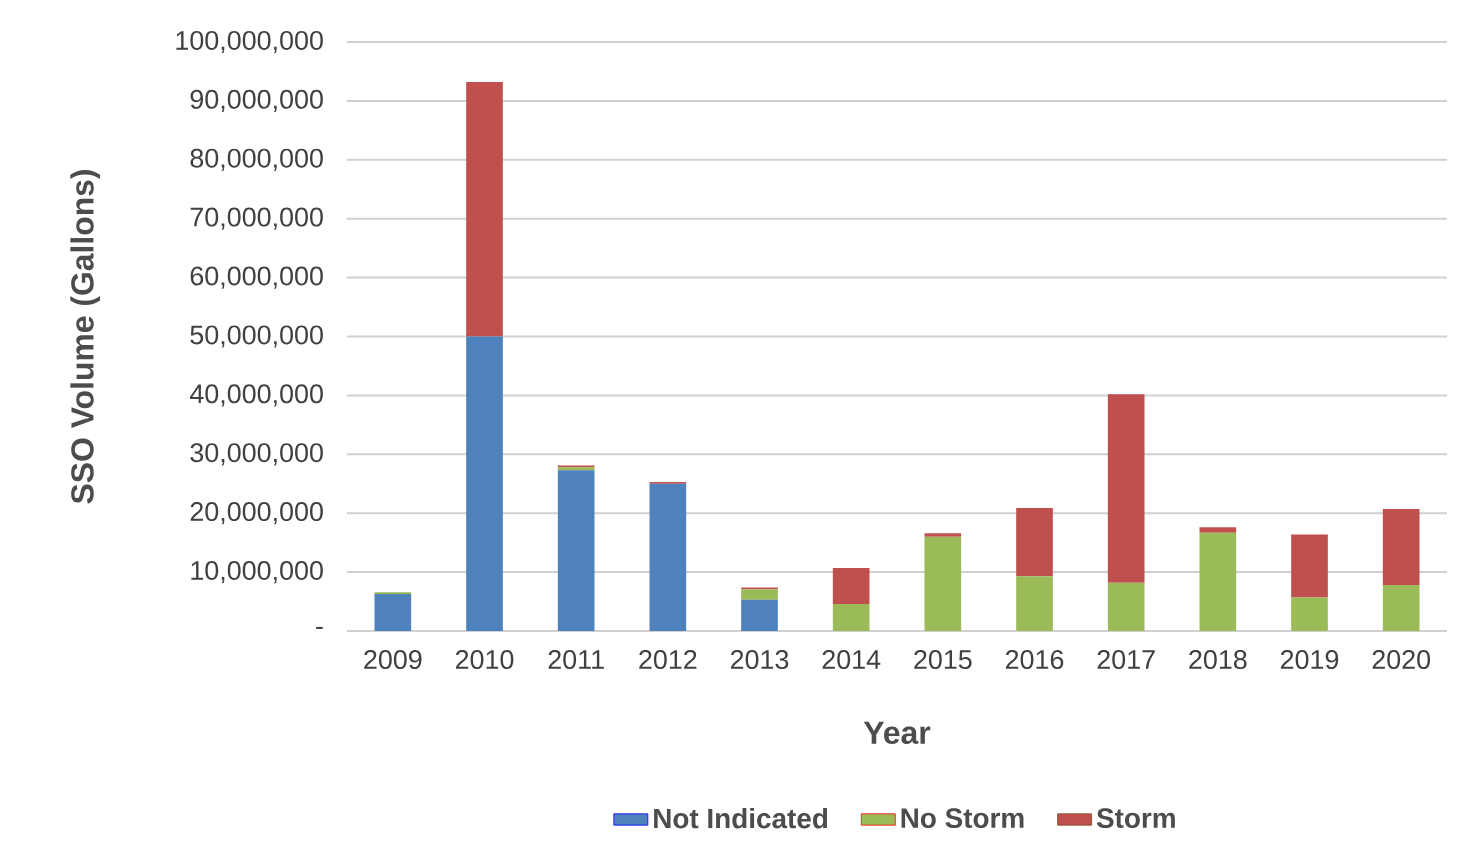 Image resolution: width=1475 pixels, height=865 pixels. I want to click on y-tick-label: -, so click(319, 627).